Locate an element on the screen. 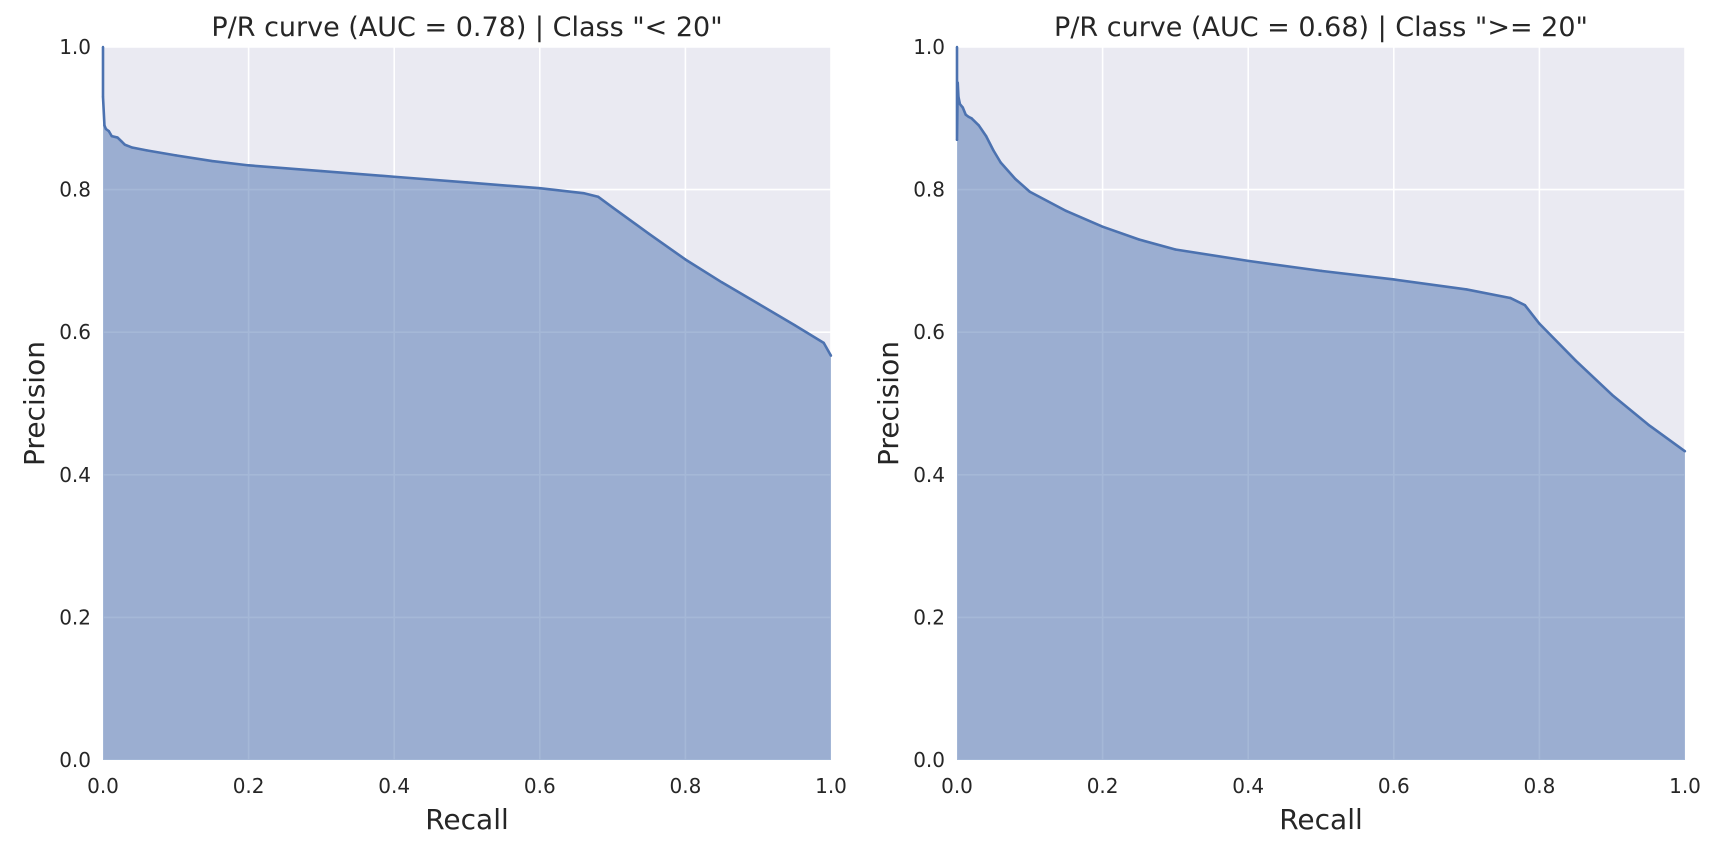 Image resolution: width=1715 pixels, height=855 pixels. chart-title: P/R curve (AUC = 0.68) | Class ">= 20" is located at coordinates (1321, 27).